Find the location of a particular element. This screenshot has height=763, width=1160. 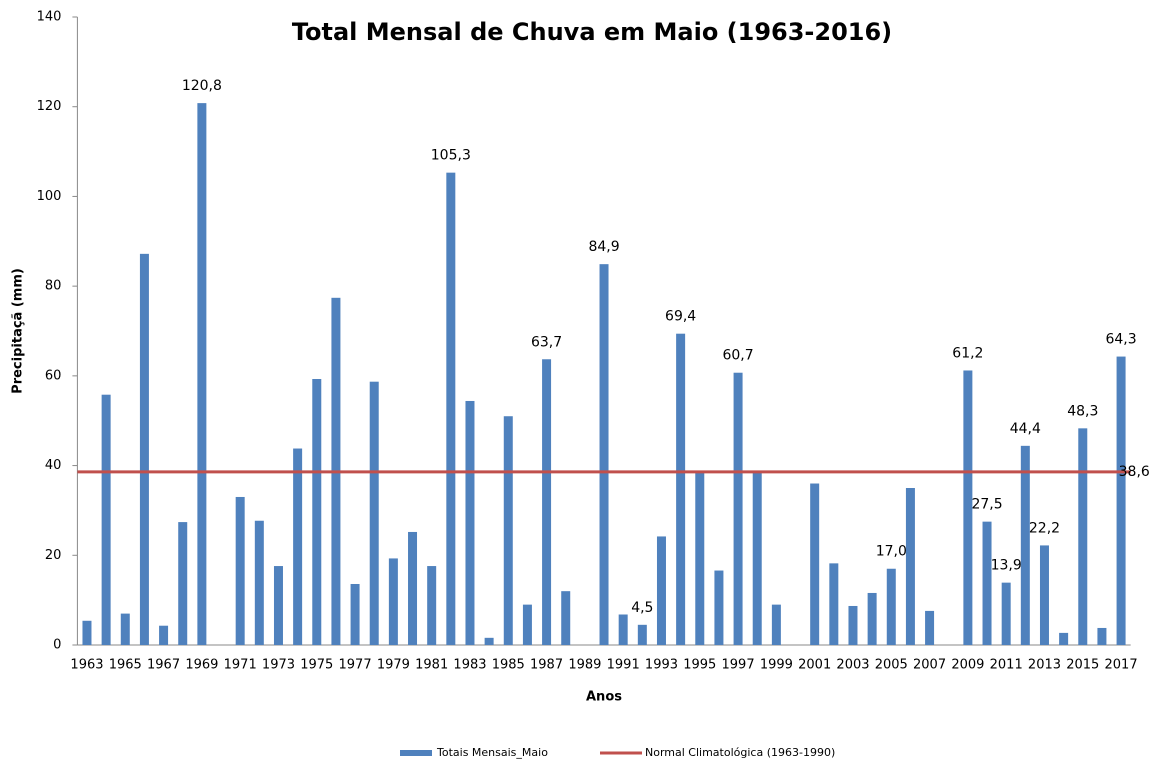

x-tick-label: 1963 is located at coordinates (86, 665).